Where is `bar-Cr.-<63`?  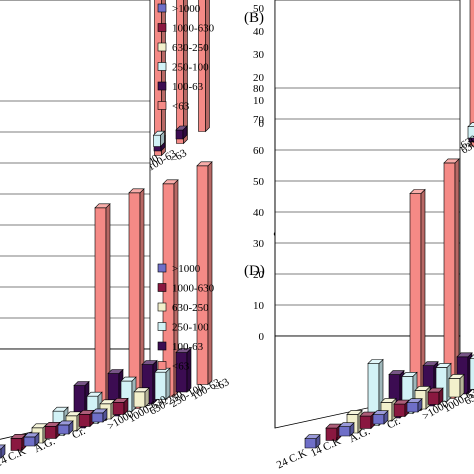
bar-Cr.-<63 is located at coordinates (204, 273).